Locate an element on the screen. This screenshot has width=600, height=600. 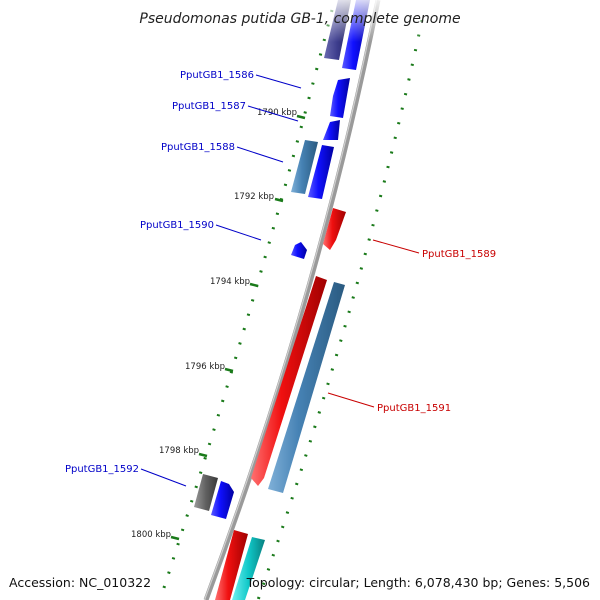
tick-label-1796: 1796 kbp is located at coordinates (205, 367).